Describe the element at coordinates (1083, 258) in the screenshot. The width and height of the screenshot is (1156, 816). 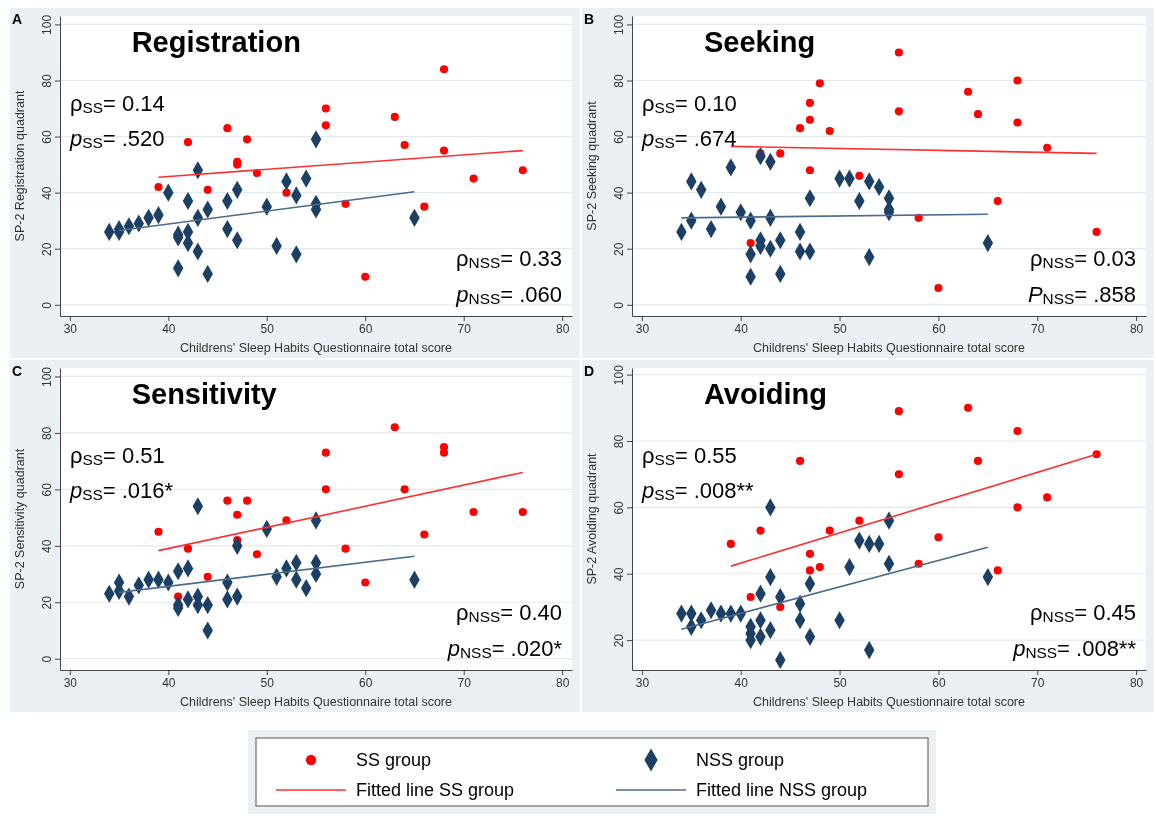
I see `annotation: ρ$_{NSS}$= 0.03` at that location.